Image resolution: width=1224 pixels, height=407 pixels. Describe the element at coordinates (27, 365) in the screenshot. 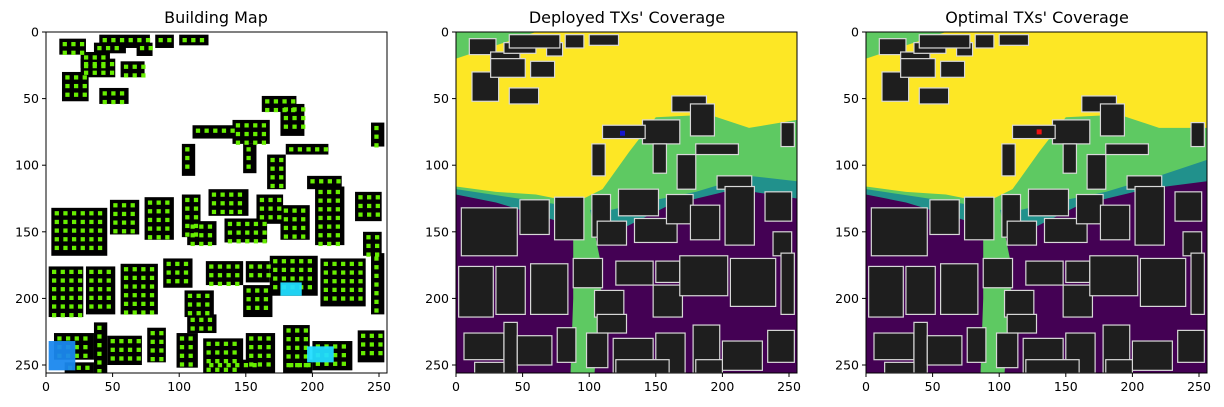

I see `y-tick-label: 250` at that location.